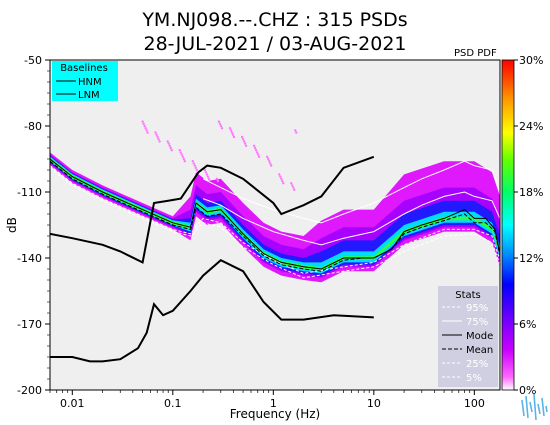 The height and width of the screenshot is (425, 550). Describe the element at coordinates (12, 225) in the screenshot. I see `y-axis-label: dB` at that location.